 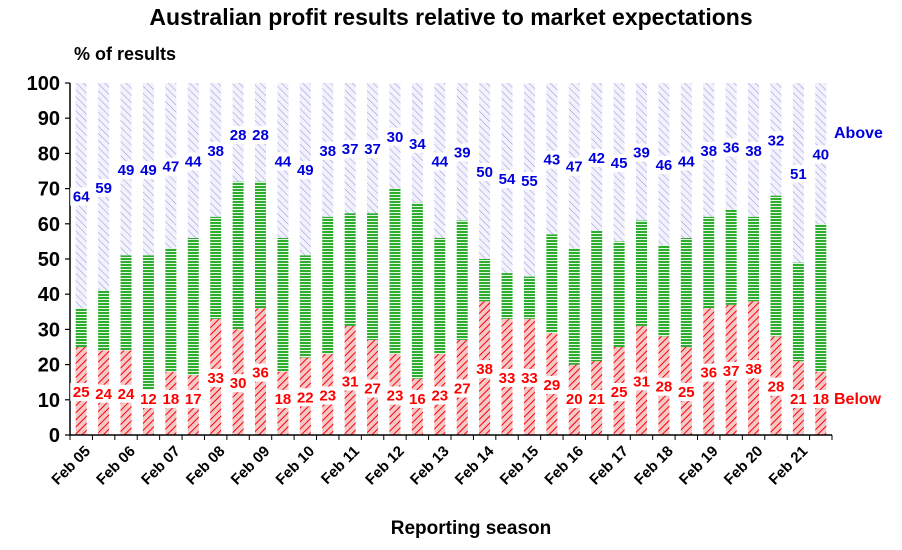 I want to click on x-tick-label: Feb 20, so click(x=744, y=466).